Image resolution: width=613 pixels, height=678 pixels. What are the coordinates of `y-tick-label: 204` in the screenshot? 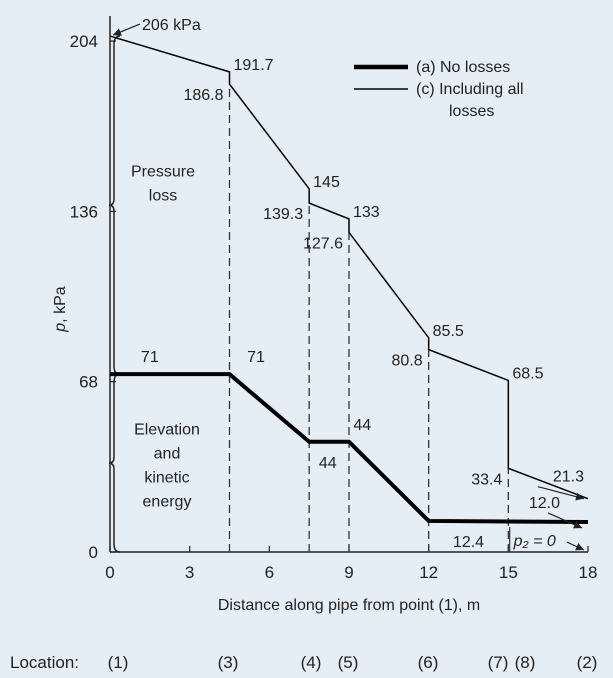 It's located at (84, 41).